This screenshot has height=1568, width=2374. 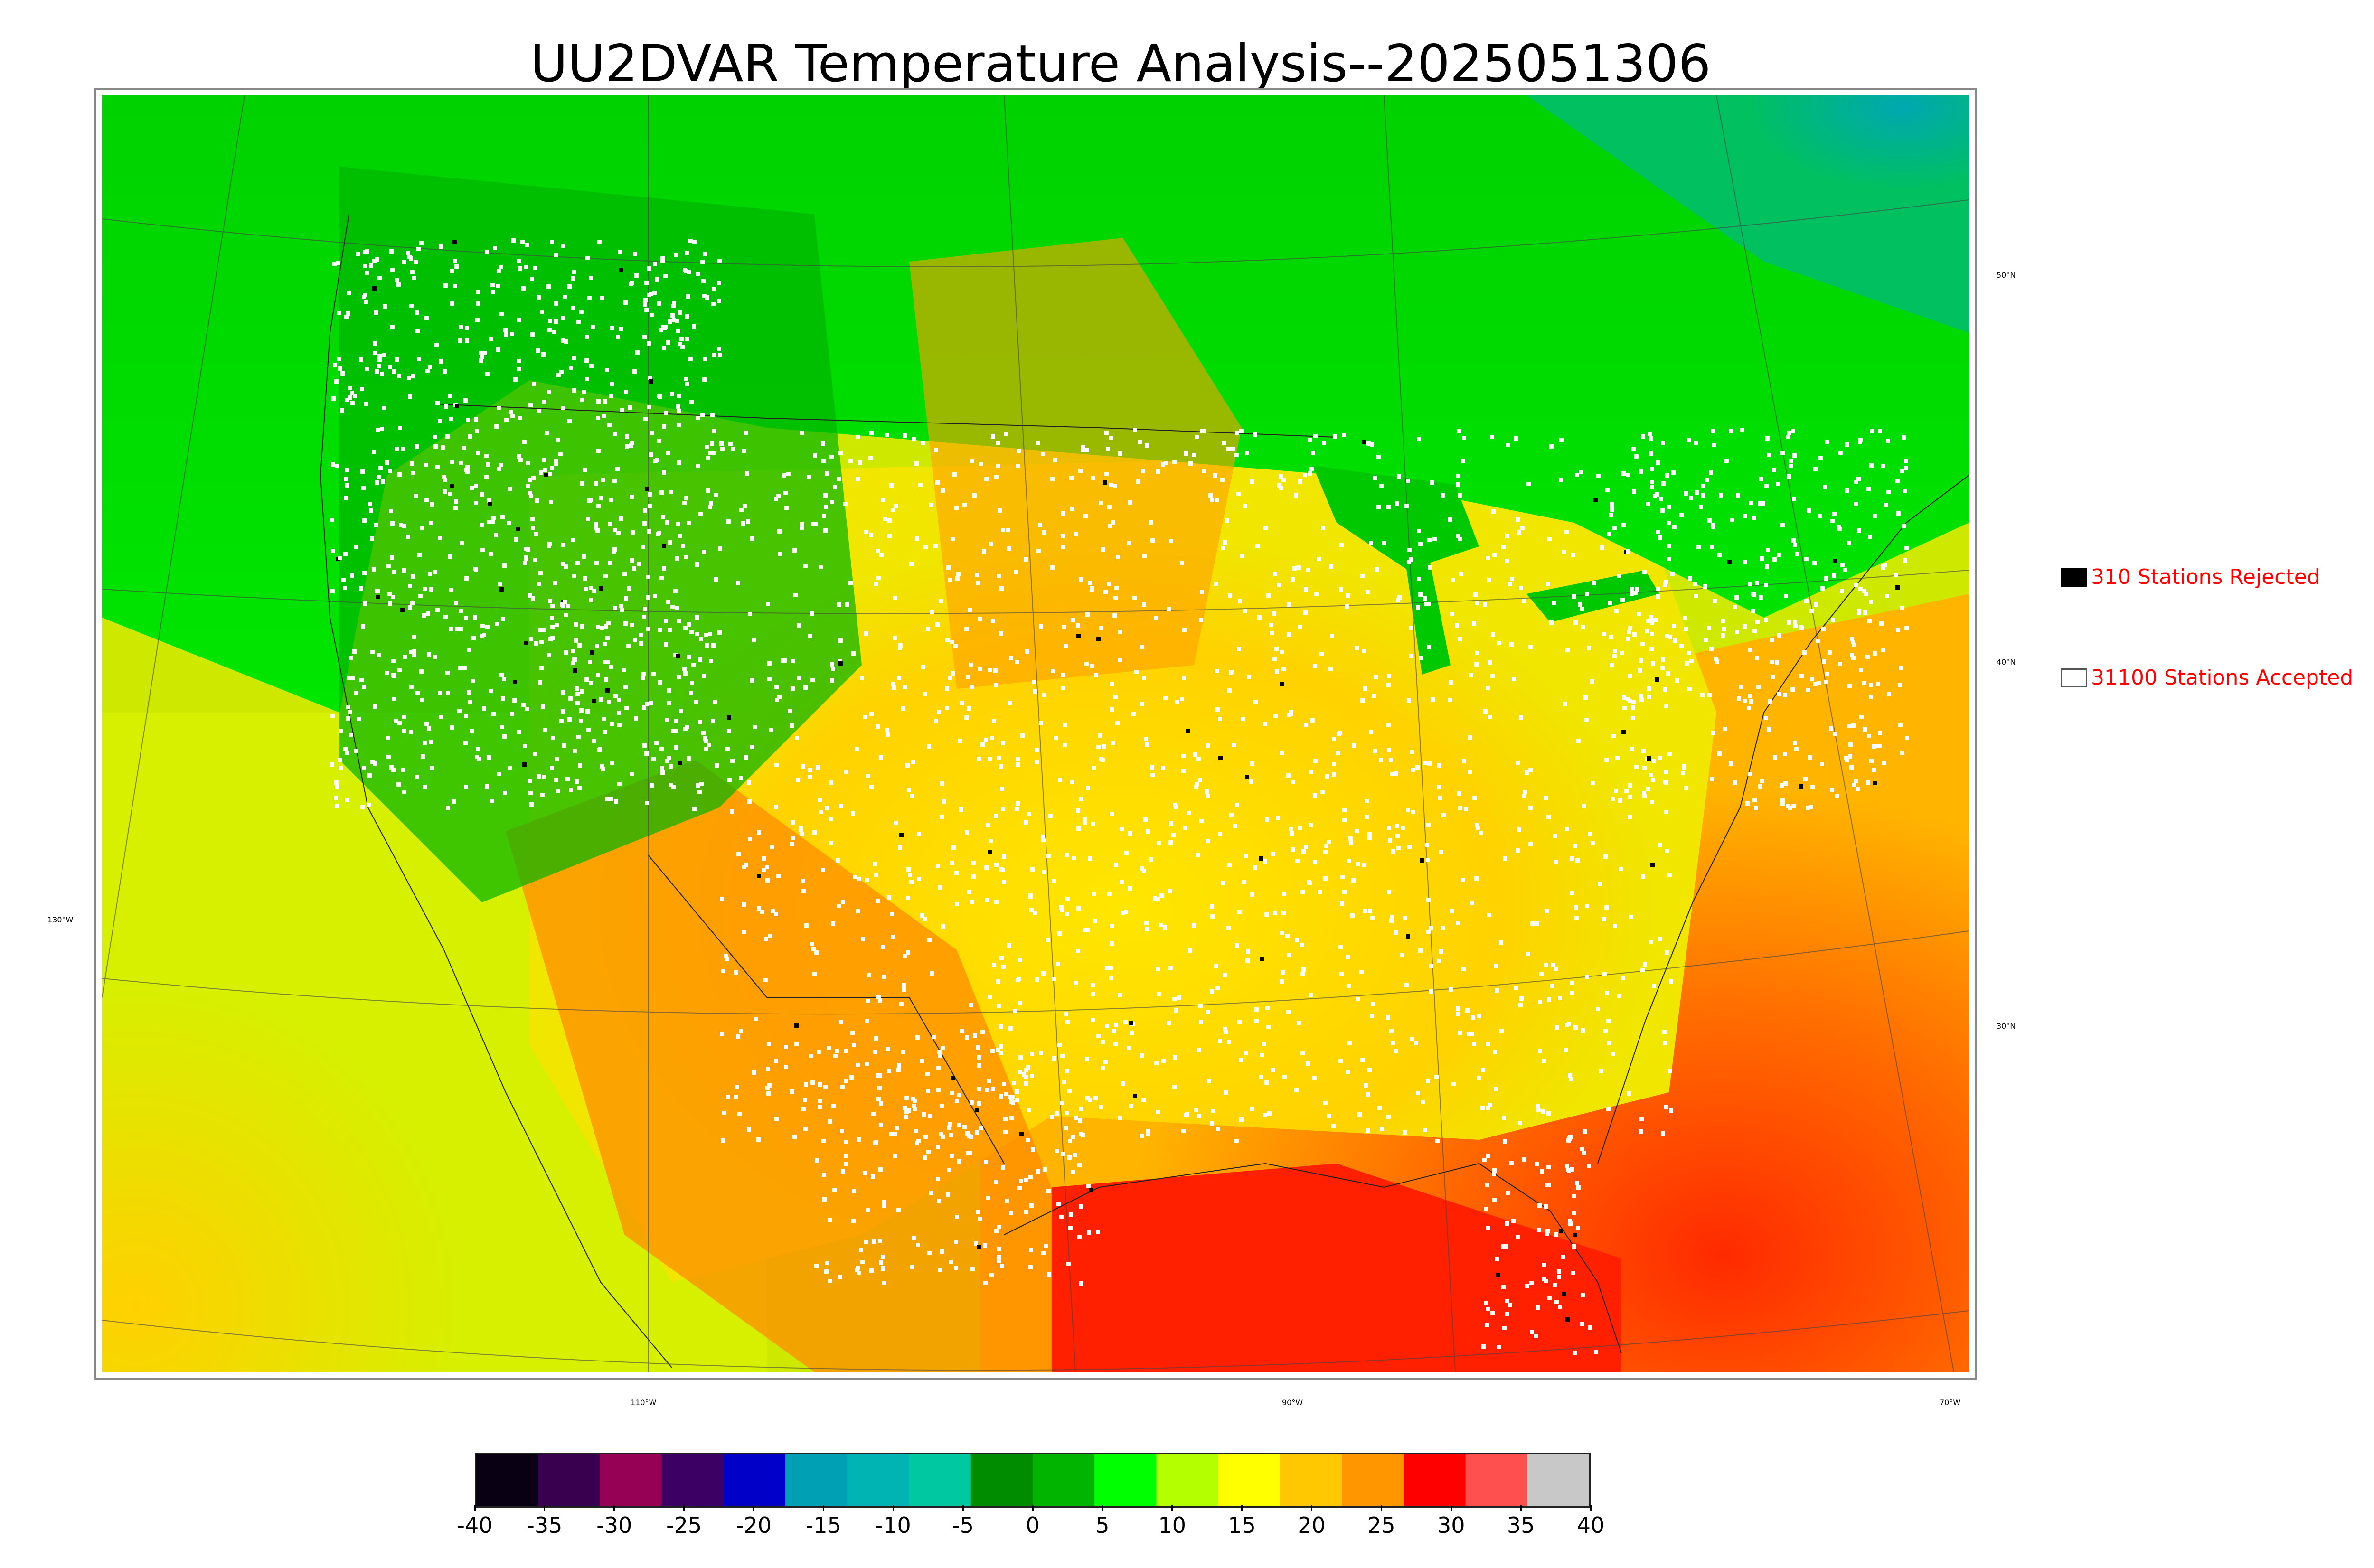 What do you see at coordinates (2006, 275) in the screenshot?
I see `lat-label-50: 50°N` at bounding box center [2006, 275].